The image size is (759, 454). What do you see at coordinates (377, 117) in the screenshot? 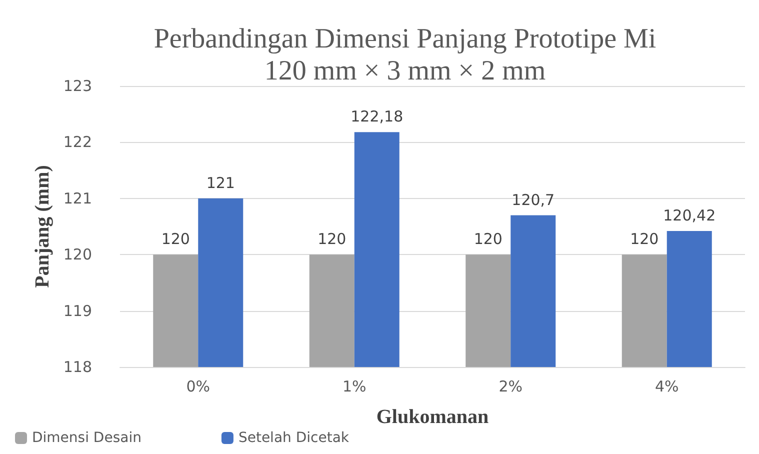
I see `data-label: 122,18` at bounding box center [377, 117].